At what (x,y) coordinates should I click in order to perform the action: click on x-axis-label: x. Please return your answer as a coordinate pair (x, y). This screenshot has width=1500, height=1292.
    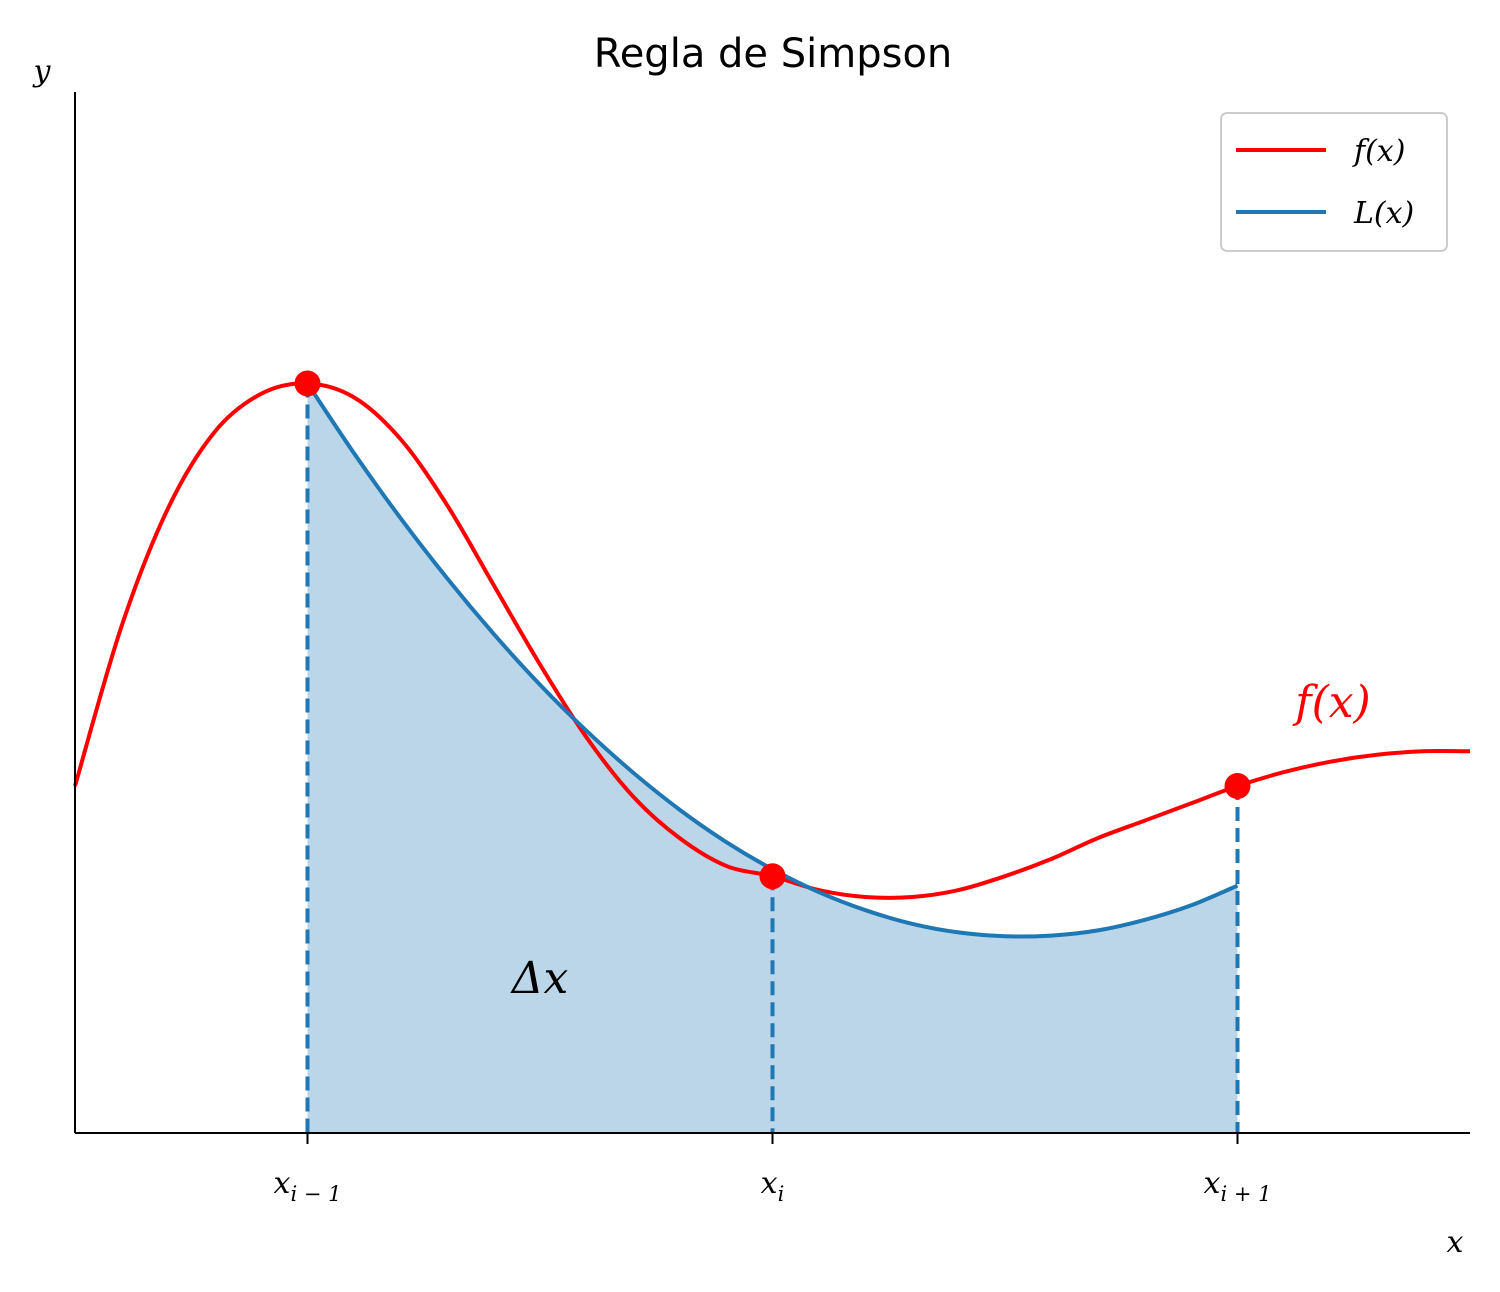
    Looking at the image, I should click on (1455, 1242).